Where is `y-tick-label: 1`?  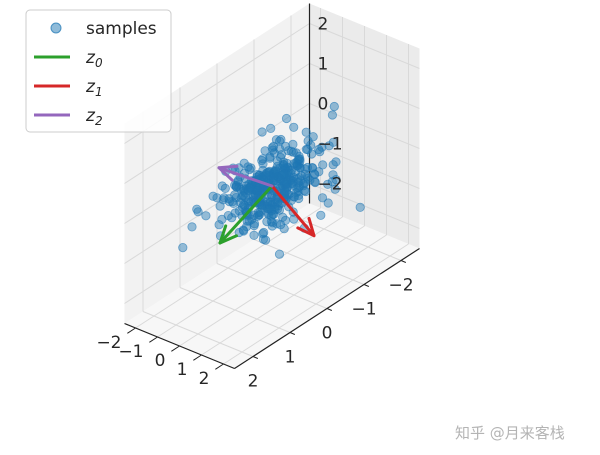 y-tick-label: 1 is located at coordinates (182, 370).